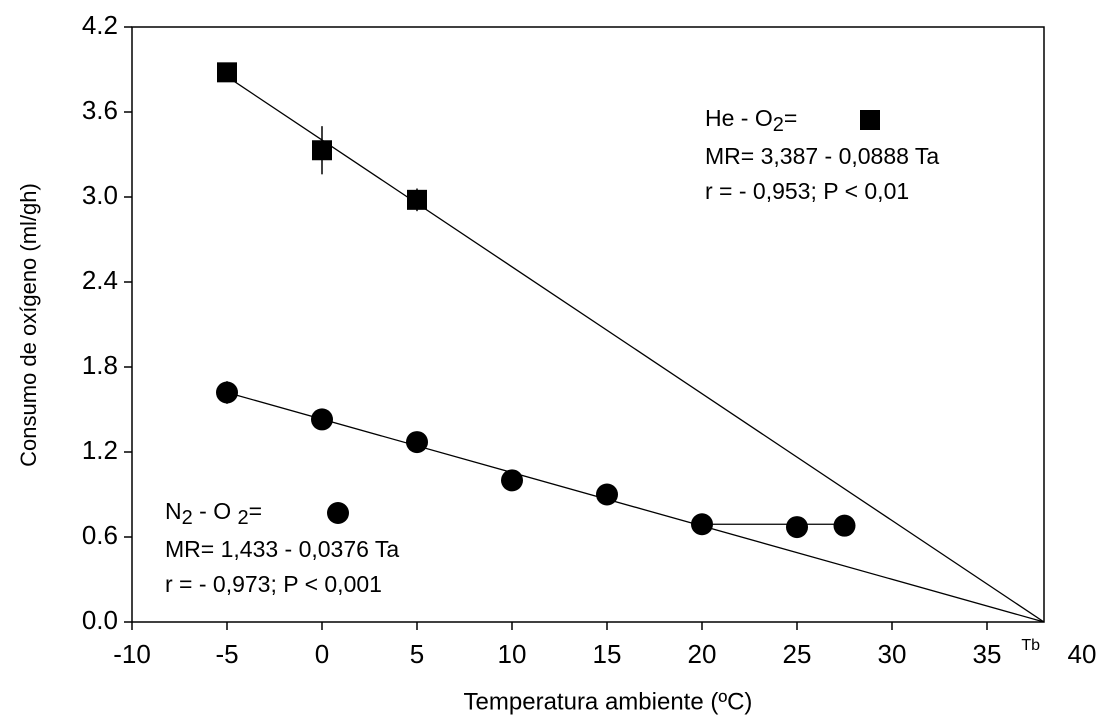 The height and width of the screenshot is (725, 1098). What do you see at coordinates (1030, 645) in the screenshot?
I see `annotation: Tb` at bounding box center [1030, 645].